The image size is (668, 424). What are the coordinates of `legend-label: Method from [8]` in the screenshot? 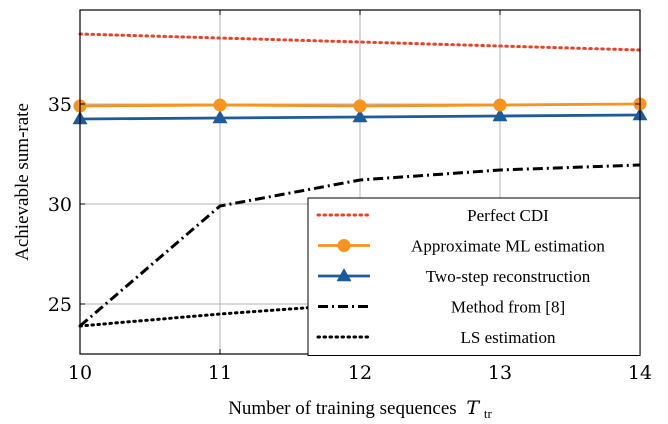 It's located at (508, 307).